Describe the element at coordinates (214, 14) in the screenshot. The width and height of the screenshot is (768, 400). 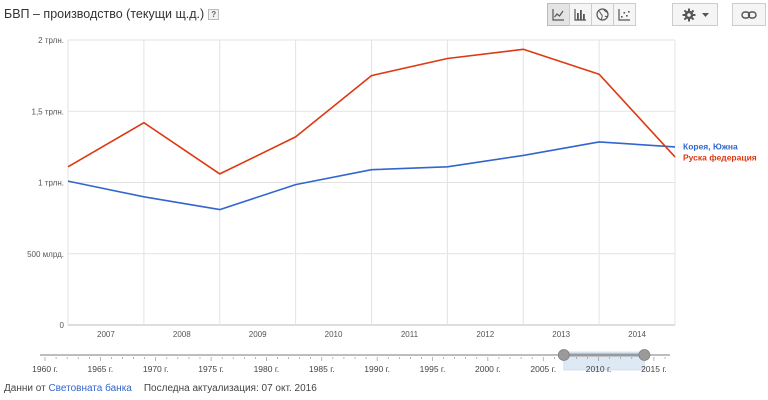
I see `help-icon: ?` at that location.